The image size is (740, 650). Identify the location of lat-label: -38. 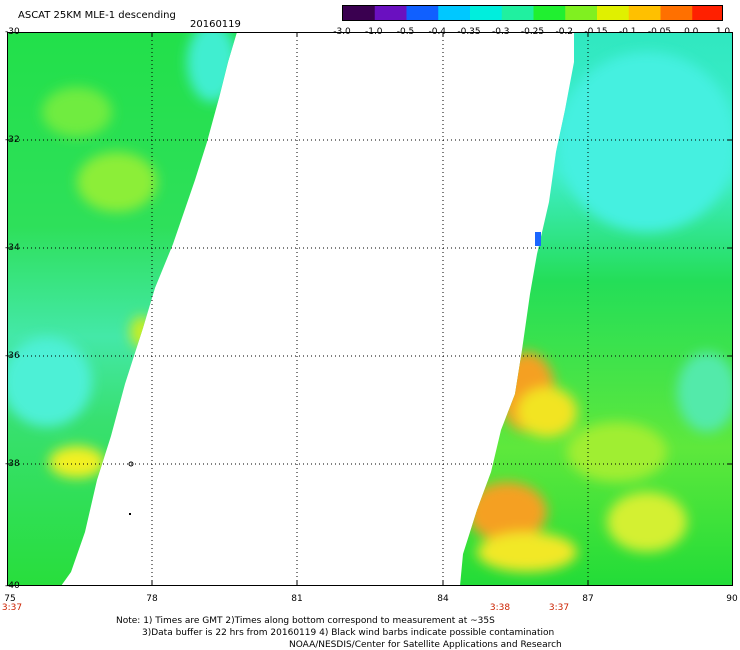
(12, 464).